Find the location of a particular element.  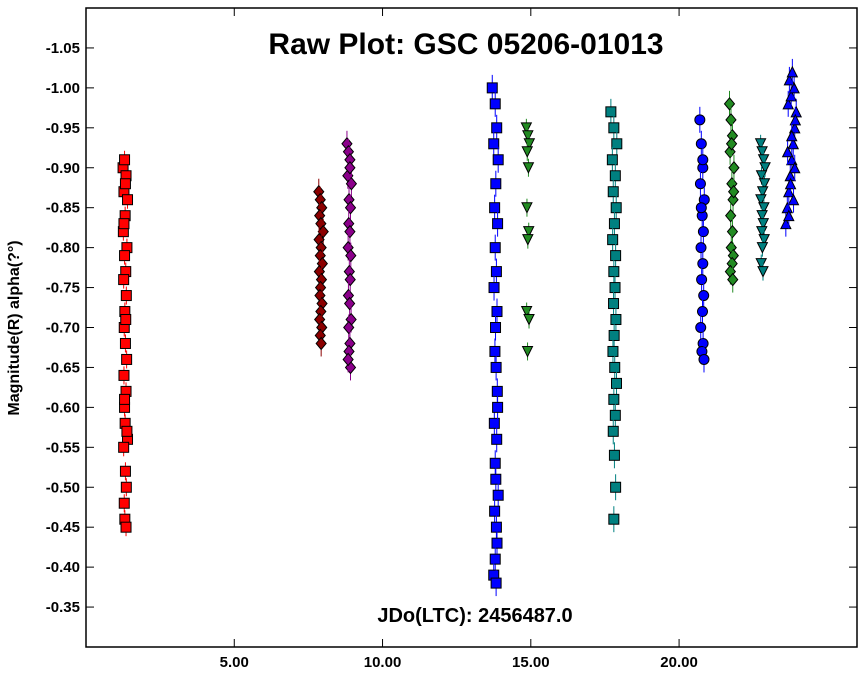

y-tick-label: -0.75 is located at coordinates (63, 288).